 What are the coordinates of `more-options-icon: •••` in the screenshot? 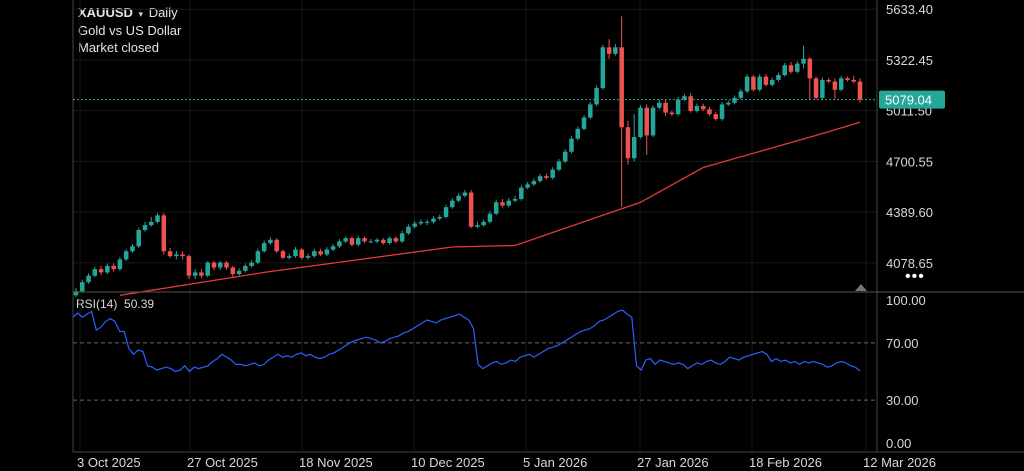 It's located at (915, 276).